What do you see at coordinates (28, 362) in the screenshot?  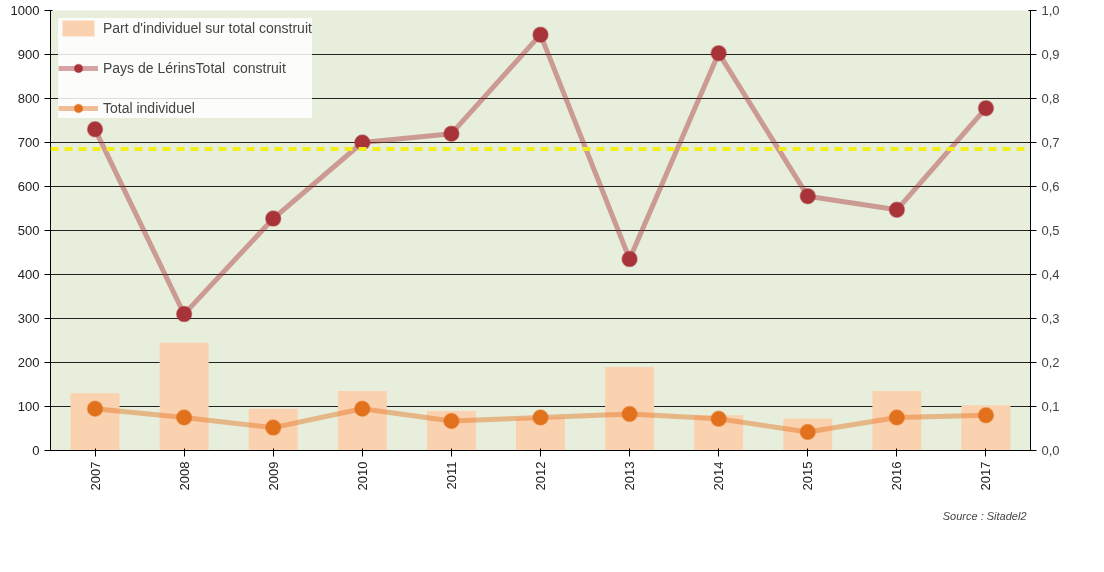 I see `y-tick-label: 200` at bounding box center [28, 362].